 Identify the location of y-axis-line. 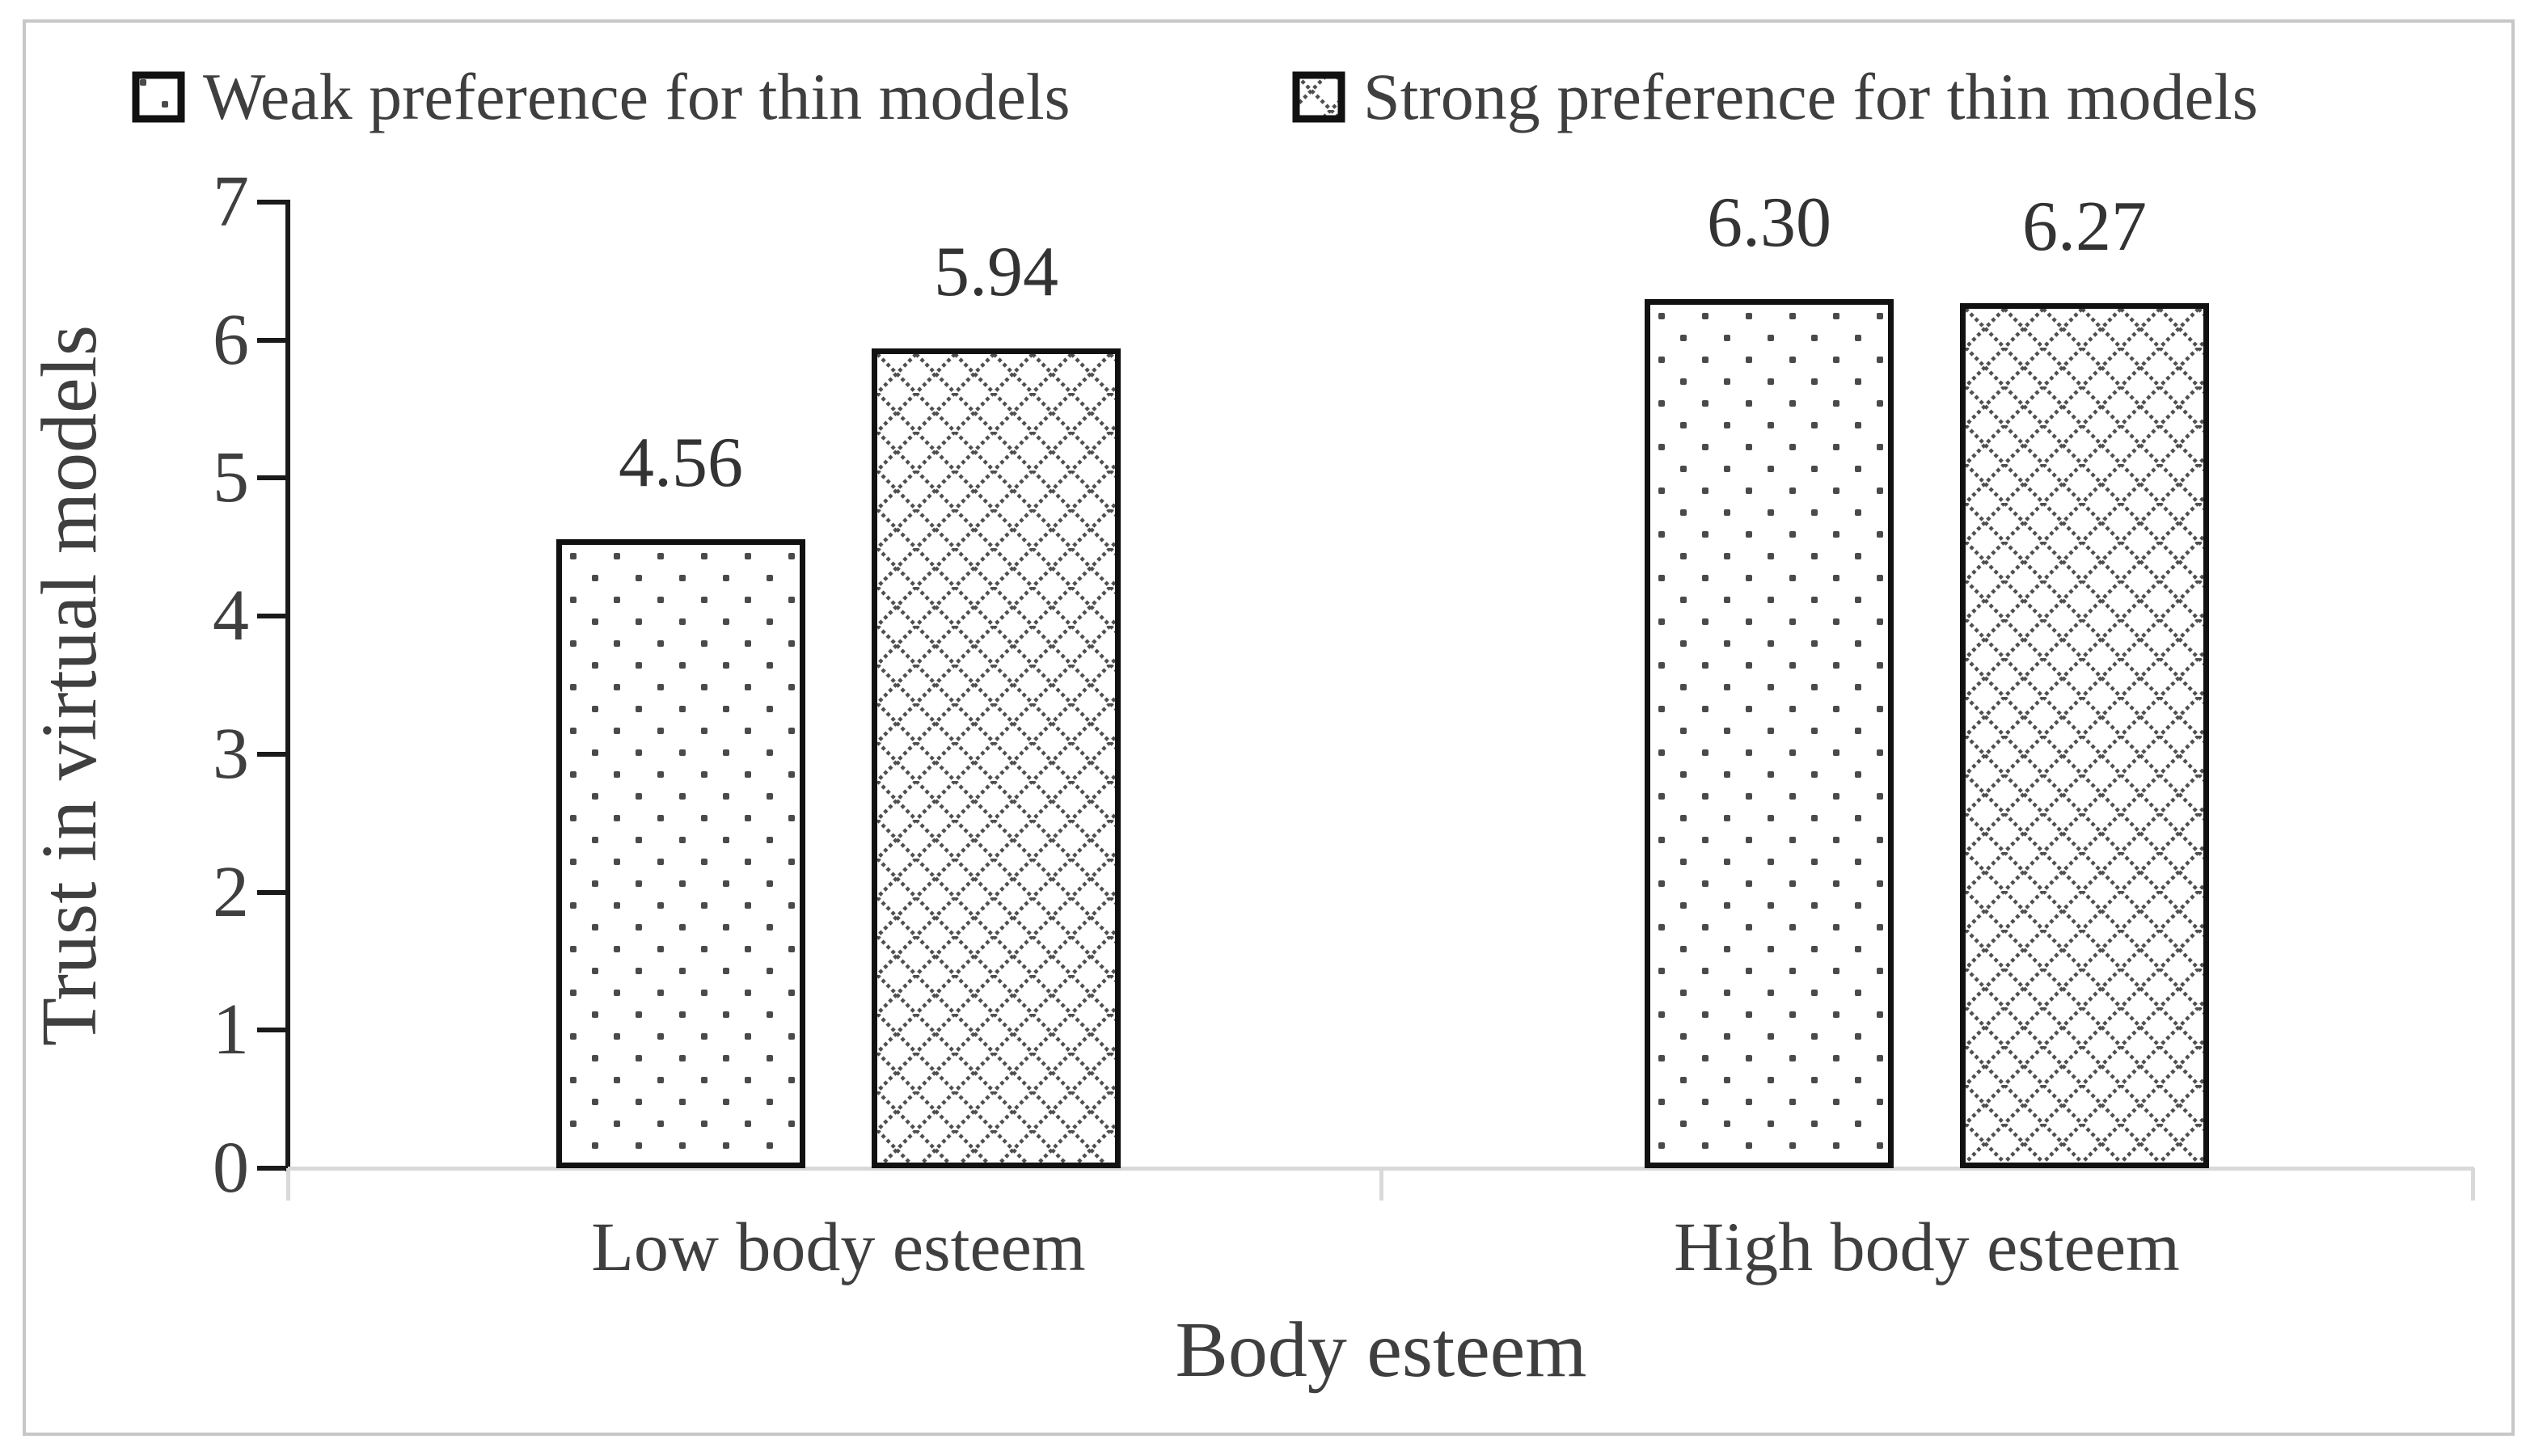
(287, 685).